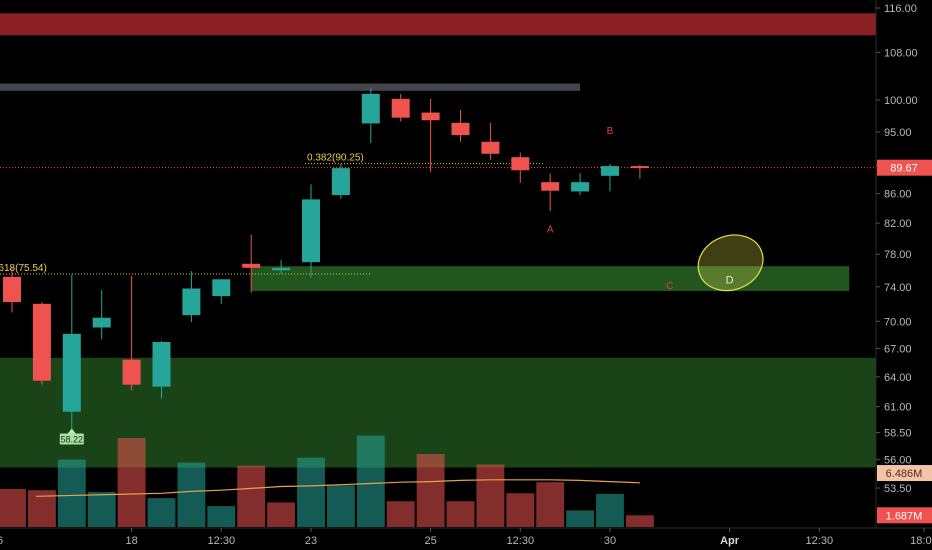 The image size is (932, 550). Describe the element at coordinates (898, 408) in the screenshot. I see `price-tick-label: 61.00` at that location.